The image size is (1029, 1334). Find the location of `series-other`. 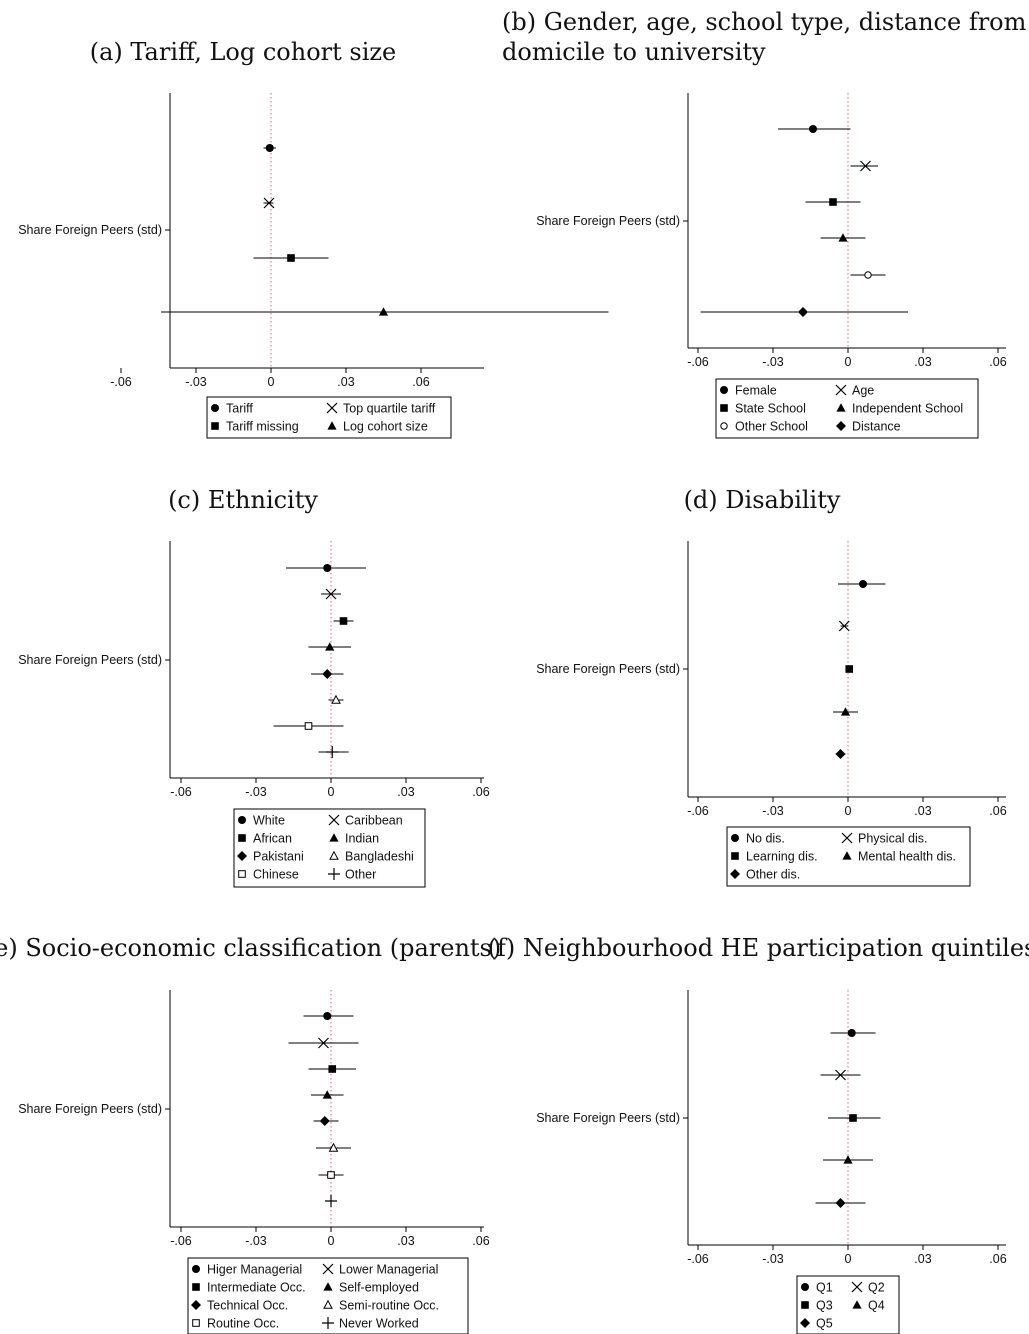

series-other is located at coordinates (333, 752).